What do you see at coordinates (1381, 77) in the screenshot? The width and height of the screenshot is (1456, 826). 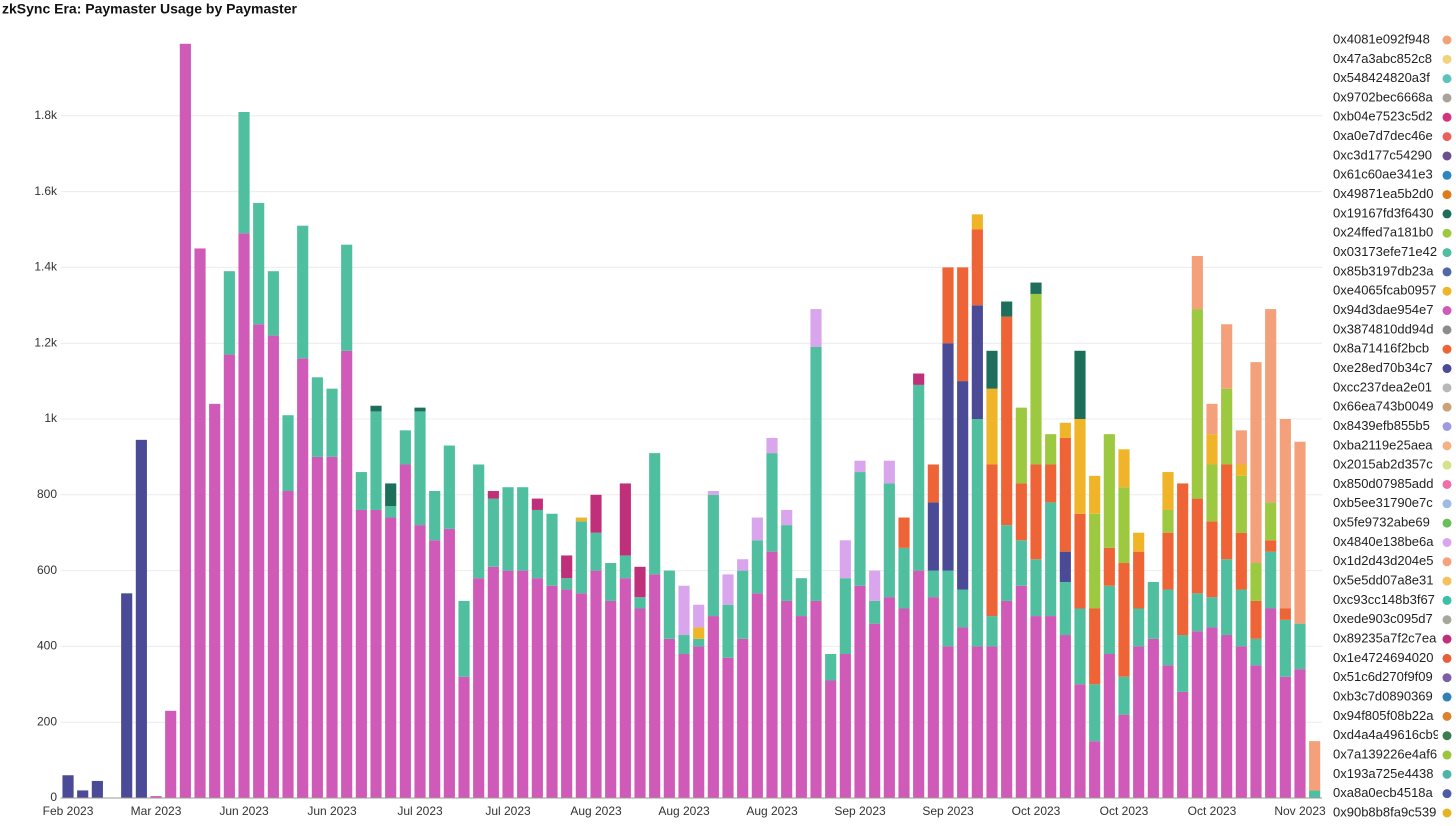 I see `legend-label: 0x548424820a3f` at bounding box center [1381, 77].